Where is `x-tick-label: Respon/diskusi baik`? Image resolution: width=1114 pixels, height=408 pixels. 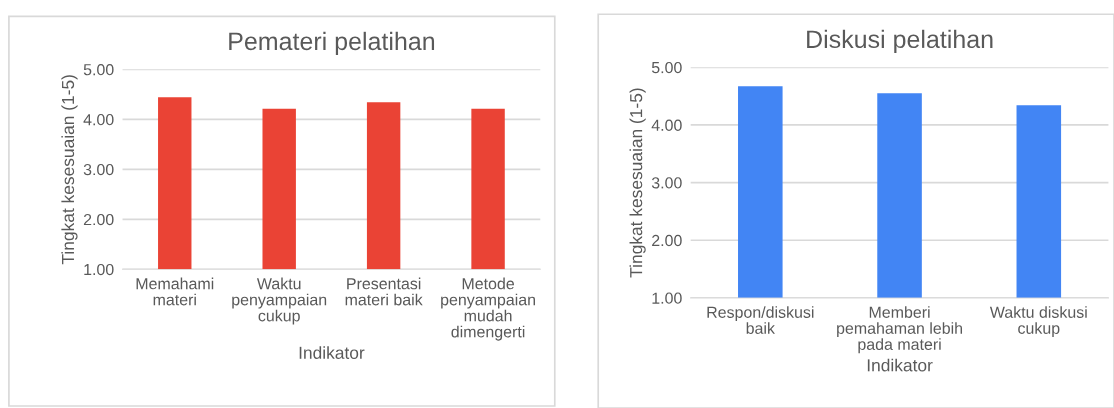 x-tick-label: Respon/diskusi baik is located at coordinates (760, 320).